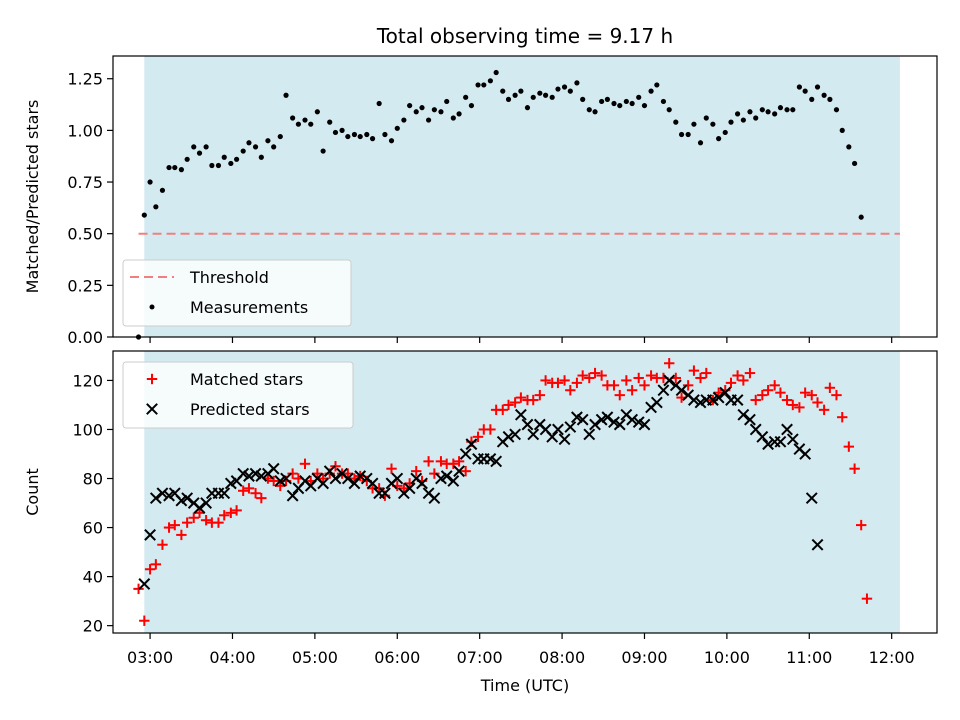 The height and width of the screenshot is (720, 960). What do you see at coordinates (524, 36) in the screenshot?
I see `chart-title: Total observing time = 9.17 h` at bounding box center [524, 36].